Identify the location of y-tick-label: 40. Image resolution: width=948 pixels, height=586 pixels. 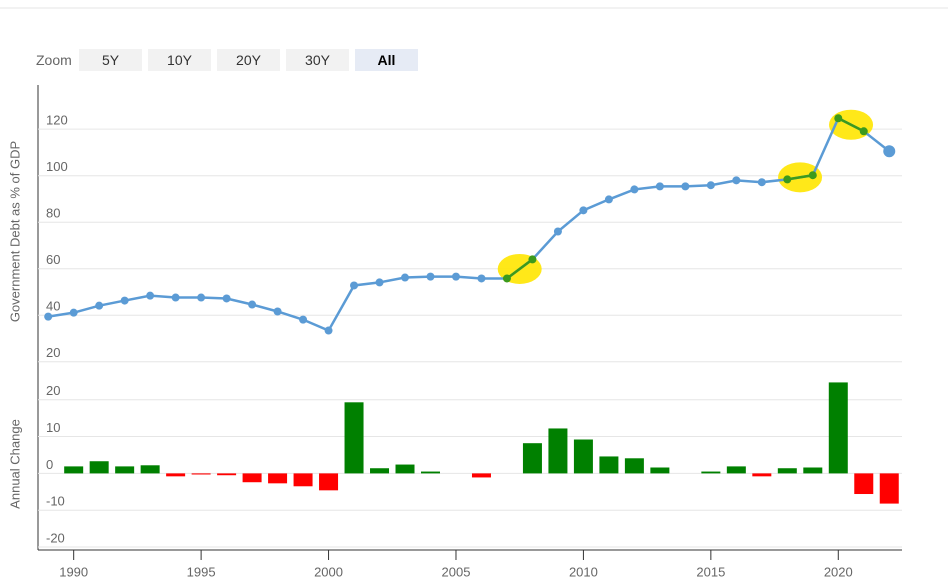
(53, 306).